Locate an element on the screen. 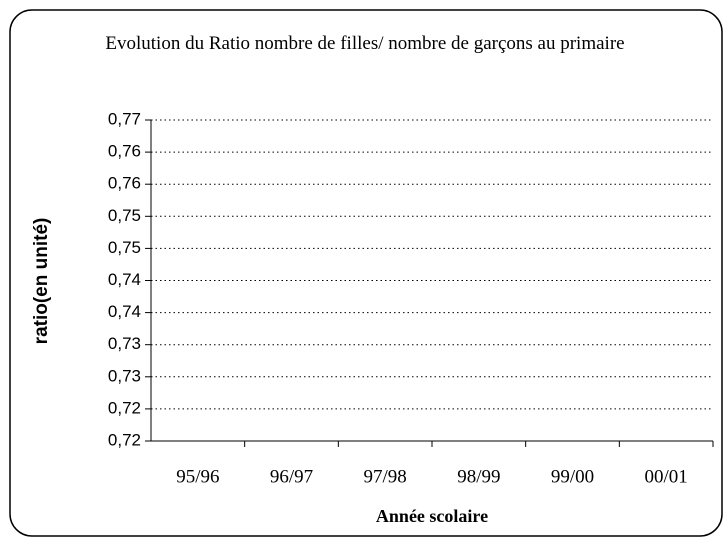 This screenshot has width=727, height=541. x-tick-label: 99/00 is located at coordinates (572, 476).